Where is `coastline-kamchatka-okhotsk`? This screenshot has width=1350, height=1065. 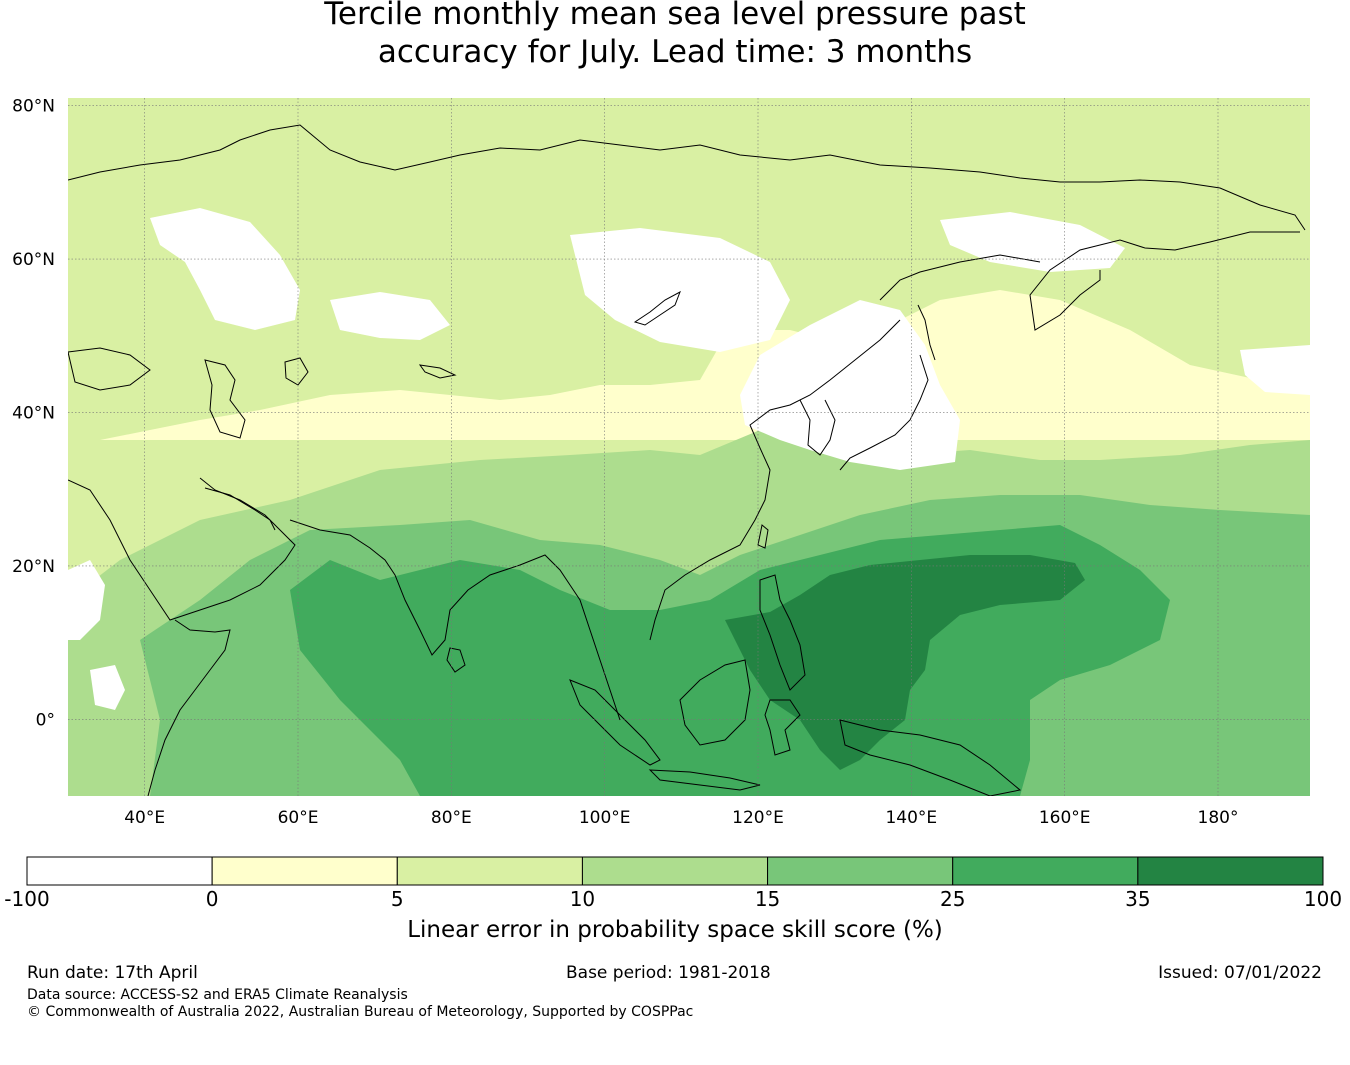
coastline-kamchatka-okhotsk is located at coordinates (1164, 281).